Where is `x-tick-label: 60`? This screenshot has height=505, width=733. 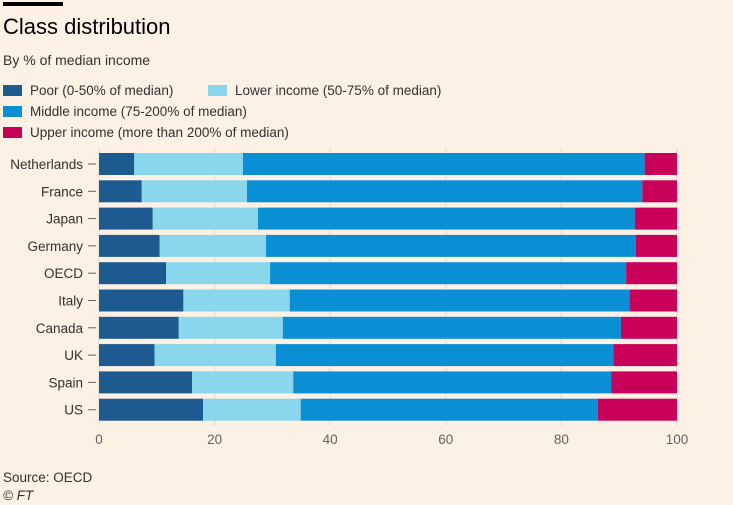
x-tick-label: 60 is located at coordinates (445, 439).